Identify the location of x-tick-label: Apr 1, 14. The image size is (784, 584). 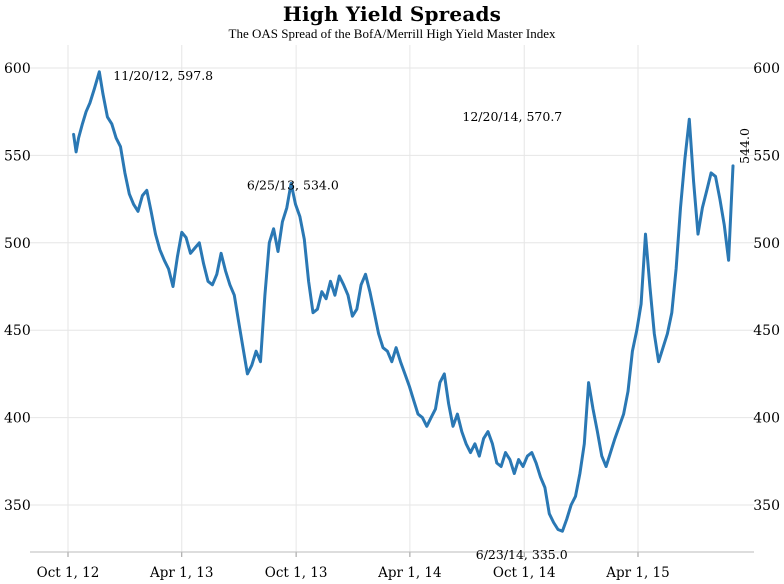
(409, 573).